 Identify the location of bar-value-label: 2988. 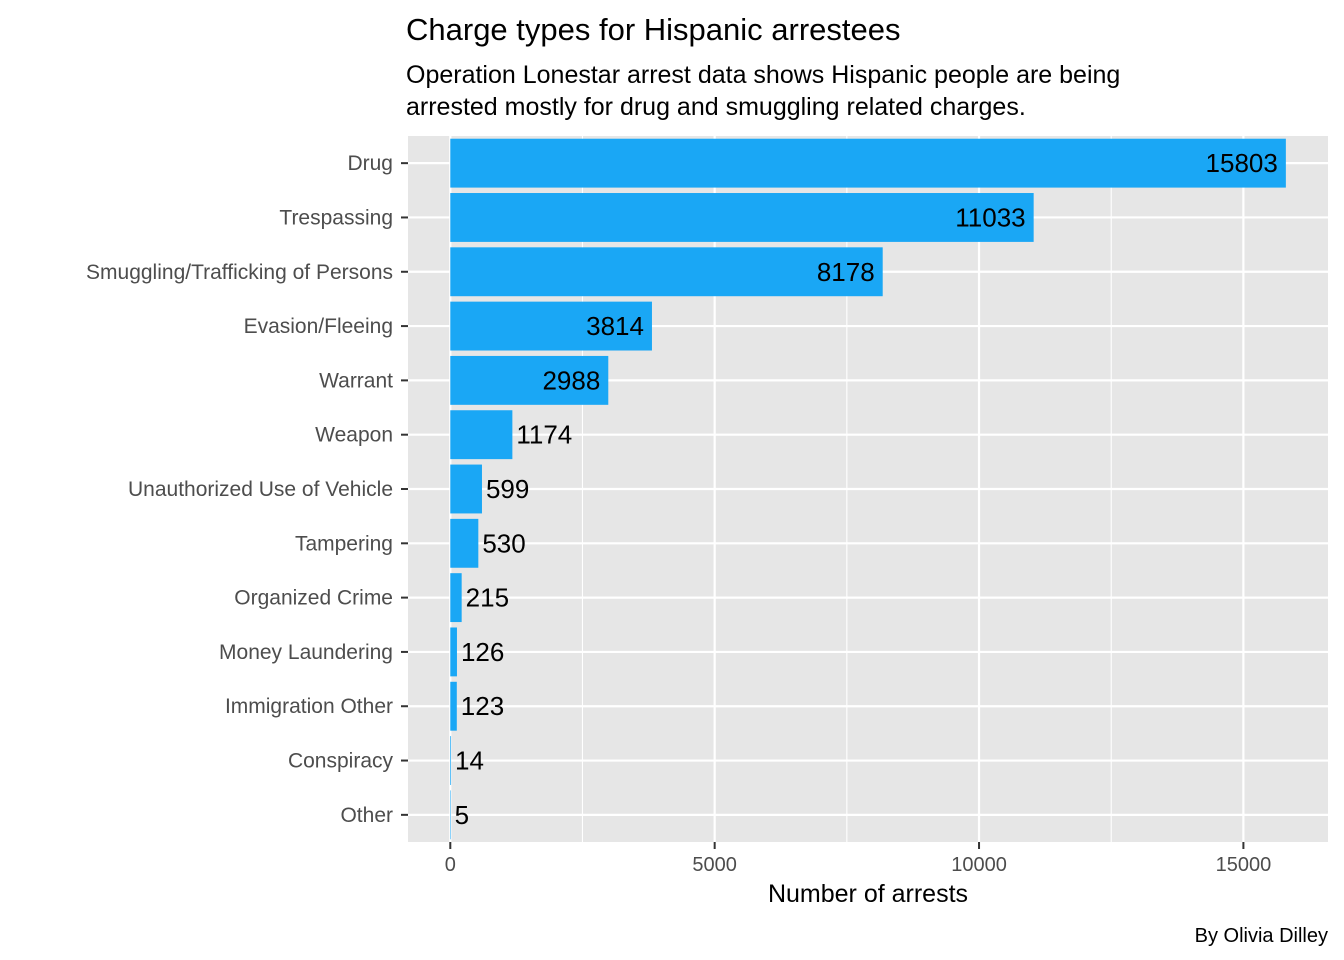
(571, 380).